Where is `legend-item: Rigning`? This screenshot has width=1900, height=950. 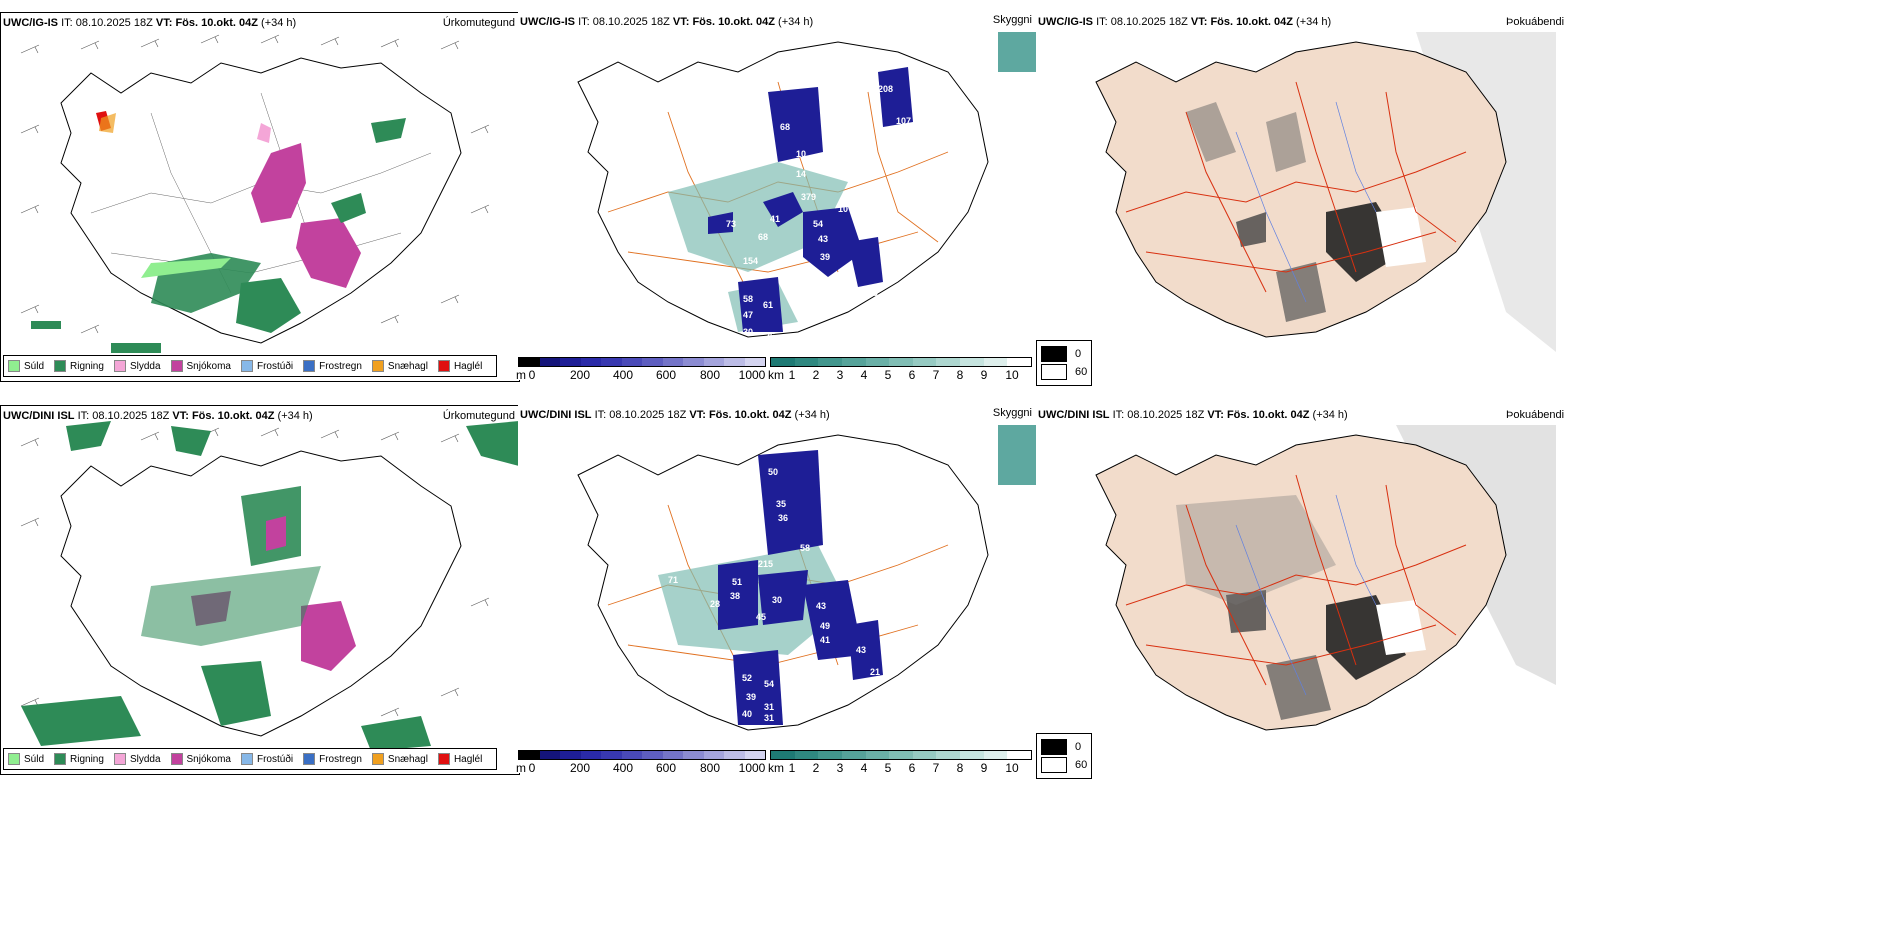
legend-item: Rigning is located at coordinates (79, 366).